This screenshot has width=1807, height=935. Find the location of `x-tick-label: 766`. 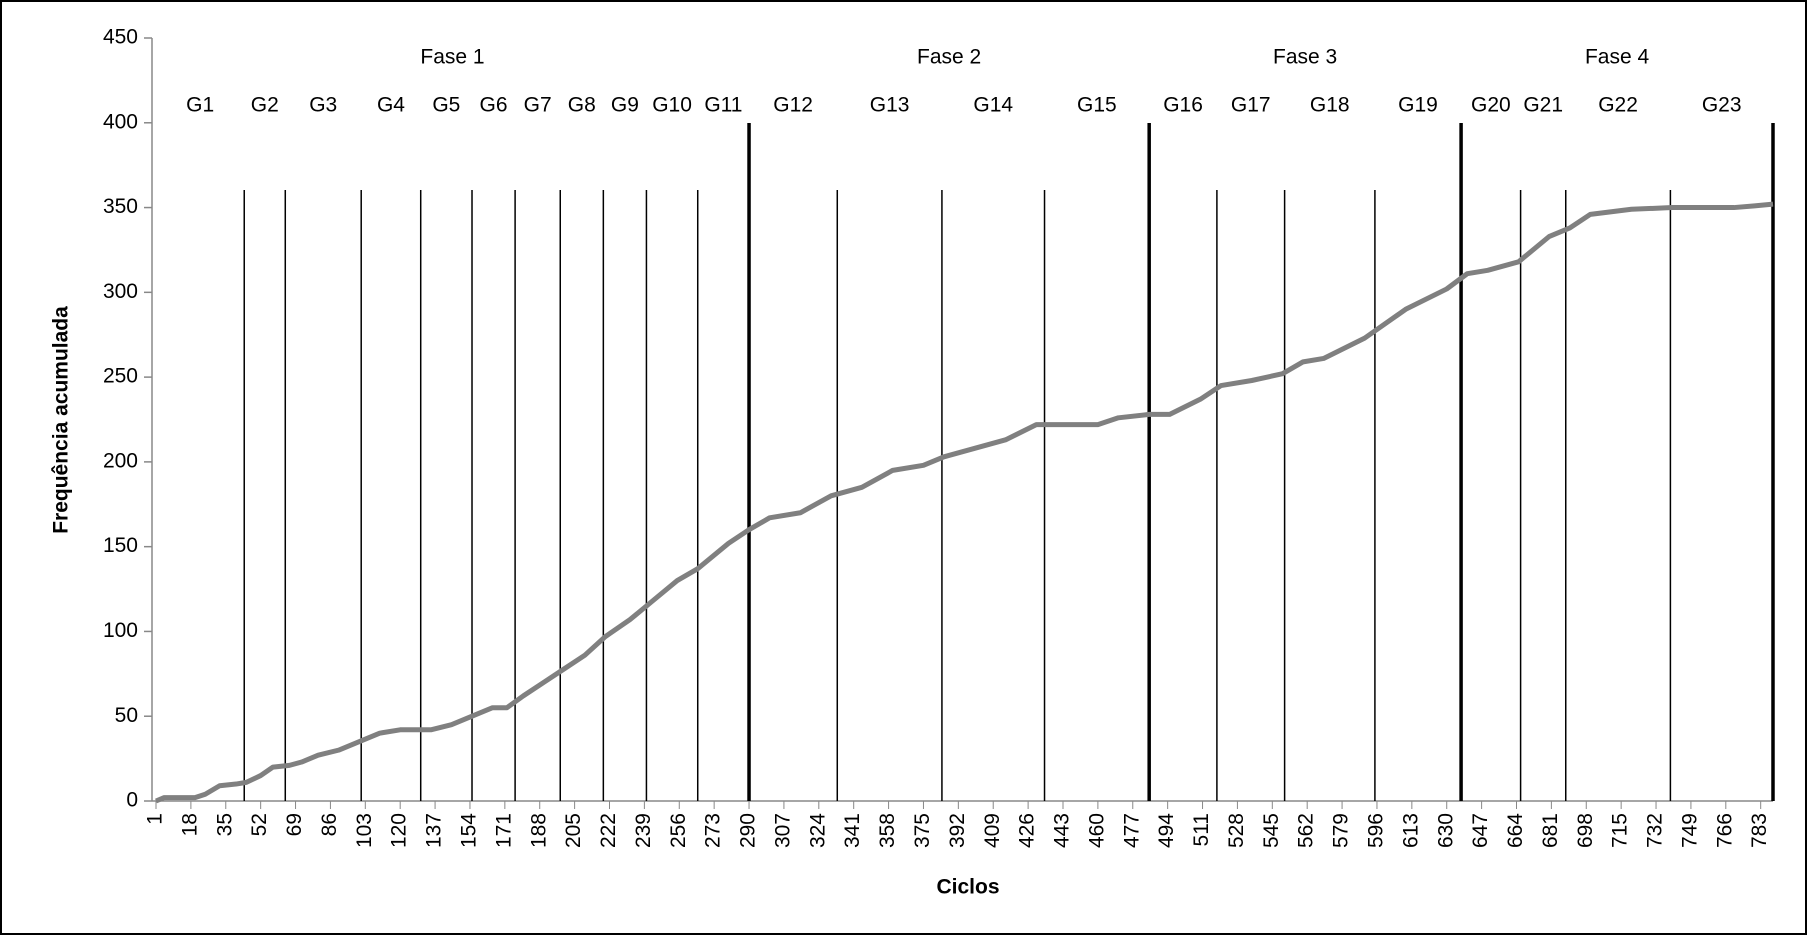

x-tick-label: 766 is located at coordinates (1724, 830).